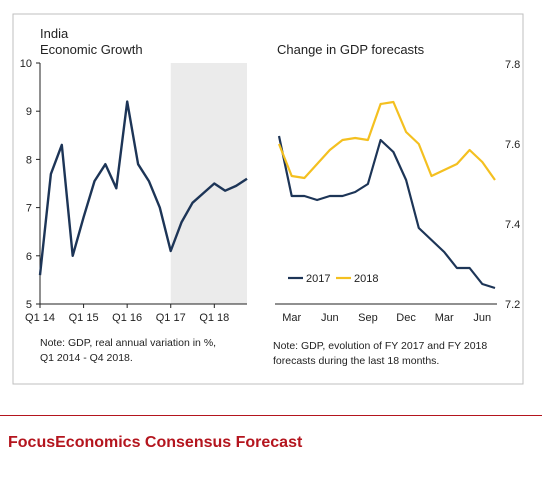  What do you see at coordinates (29, 209) in the screenshot?
I see `growth-y-tick-label: 7` at bounding box center [29, 209].